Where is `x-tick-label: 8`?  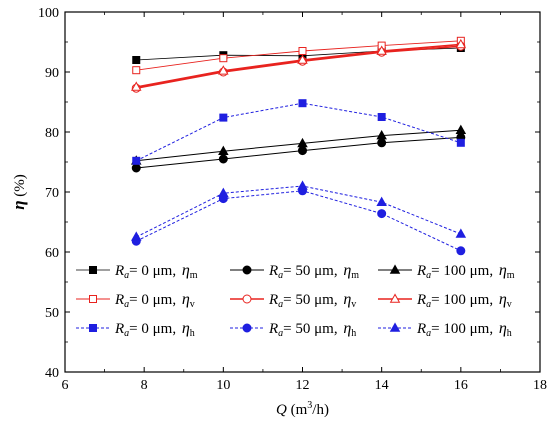
x-tick-label: 8 is located at coordinates (144, 385).